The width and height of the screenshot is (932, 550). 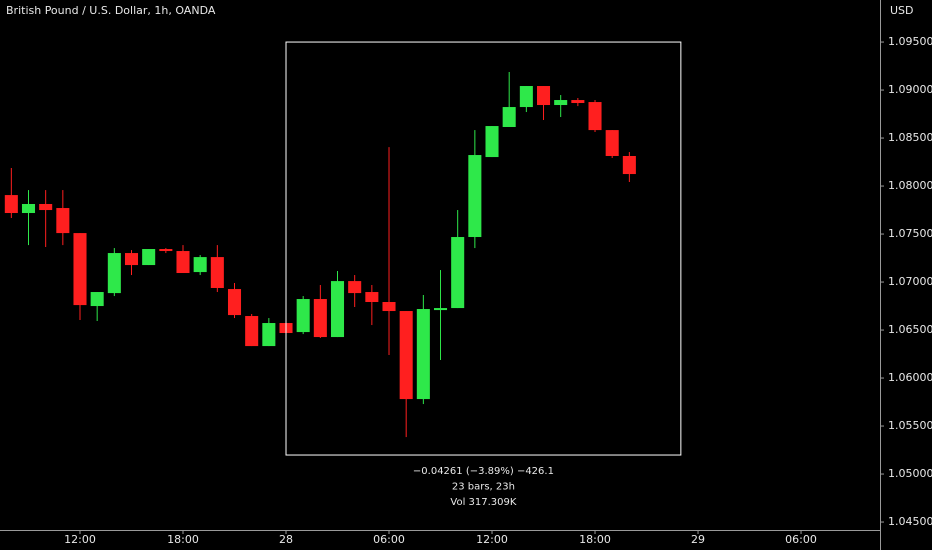 What do you see at coordinates (698, 539) in the screenshot?
I see `x-tick-label: 29` at bounding box center [698, 539].